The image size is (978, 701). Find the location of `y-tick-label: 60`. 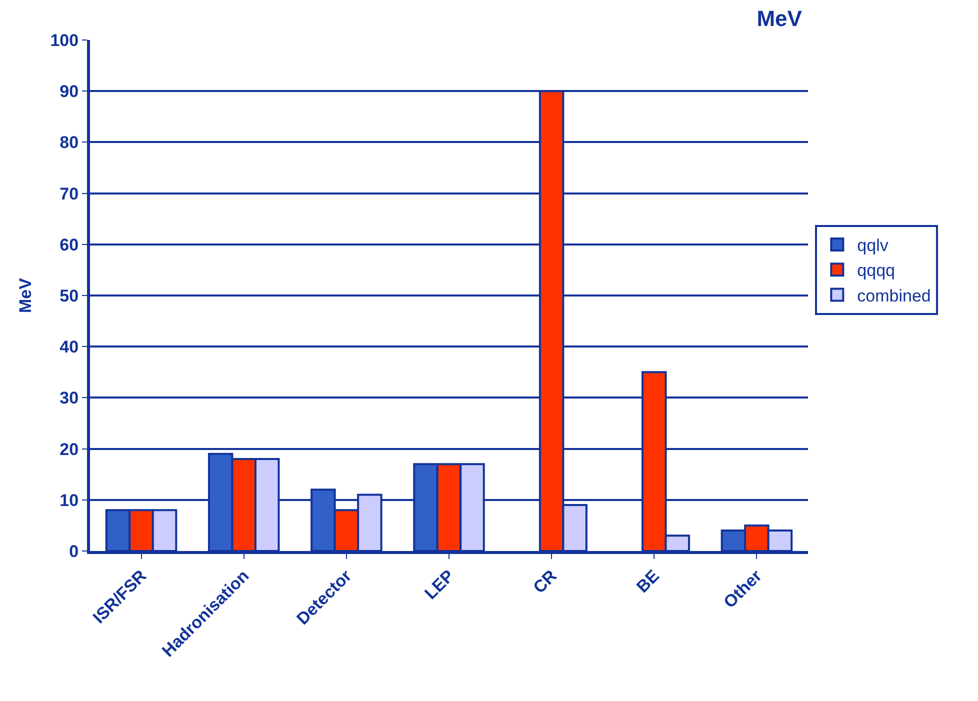

y-tick-label: 60 is located at coordinates (69, 244).